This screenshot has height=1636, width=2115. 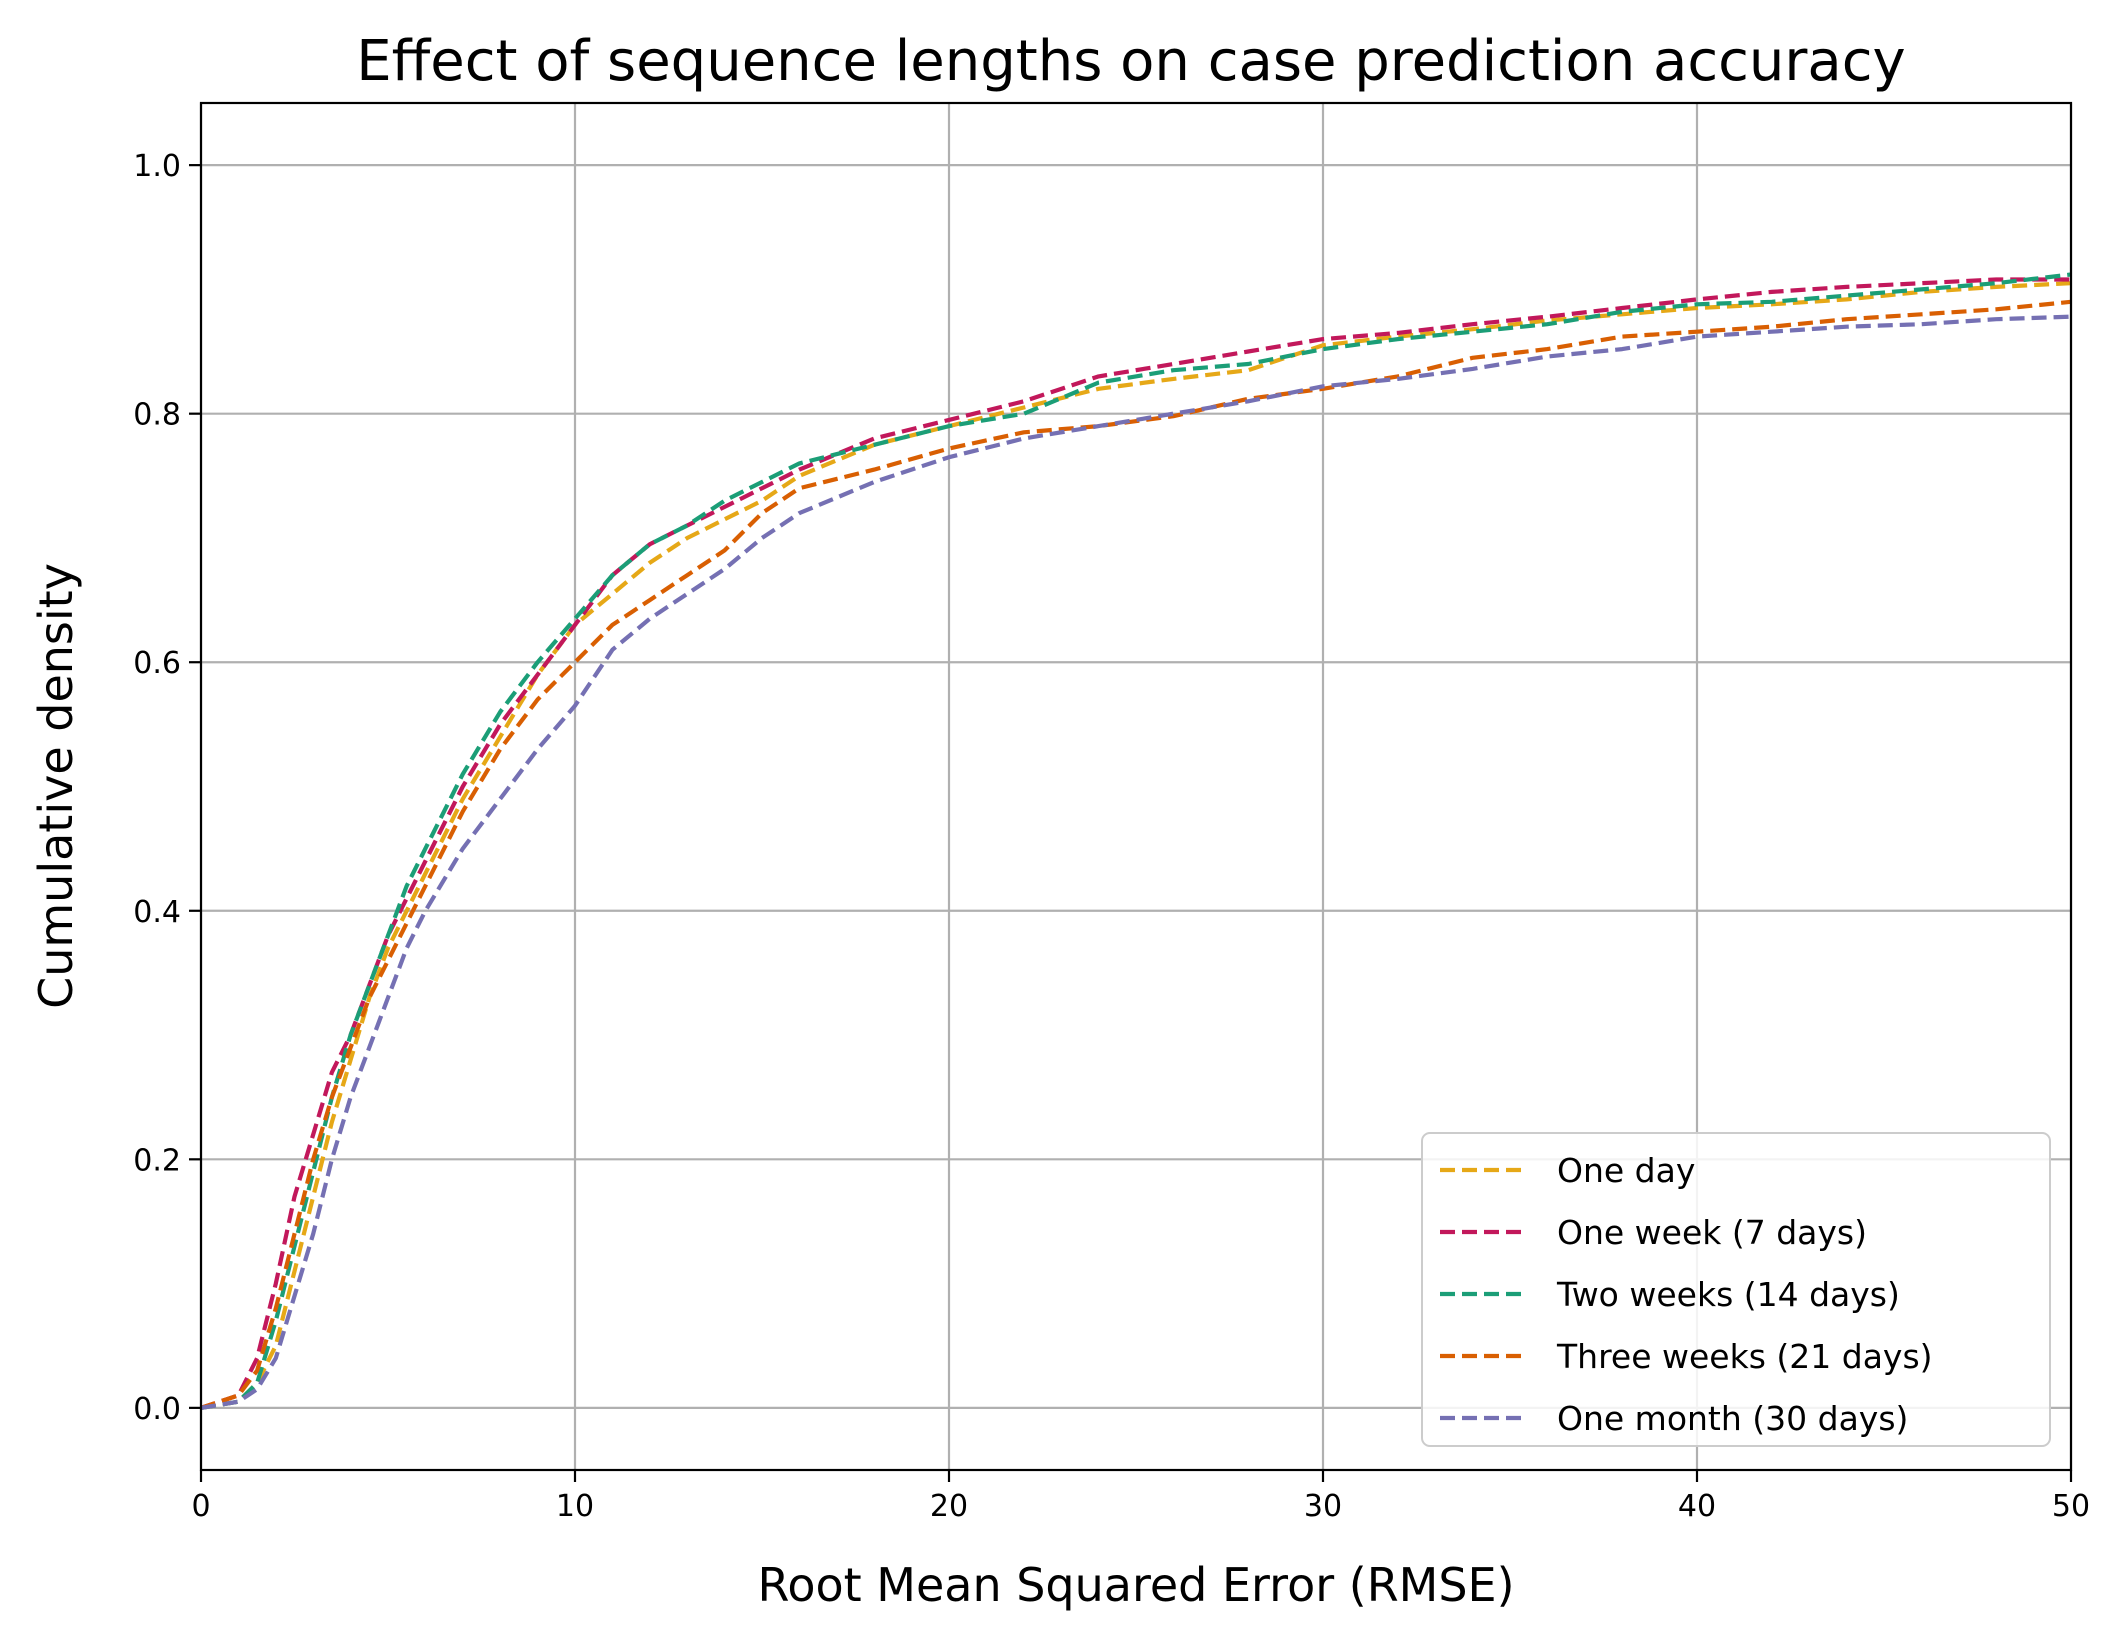 What do you see at coordinates (1728, 1294) in the screenshot?
I see `legend-label: Two weeks (14 days)` at bounding box center [1728, 1294].